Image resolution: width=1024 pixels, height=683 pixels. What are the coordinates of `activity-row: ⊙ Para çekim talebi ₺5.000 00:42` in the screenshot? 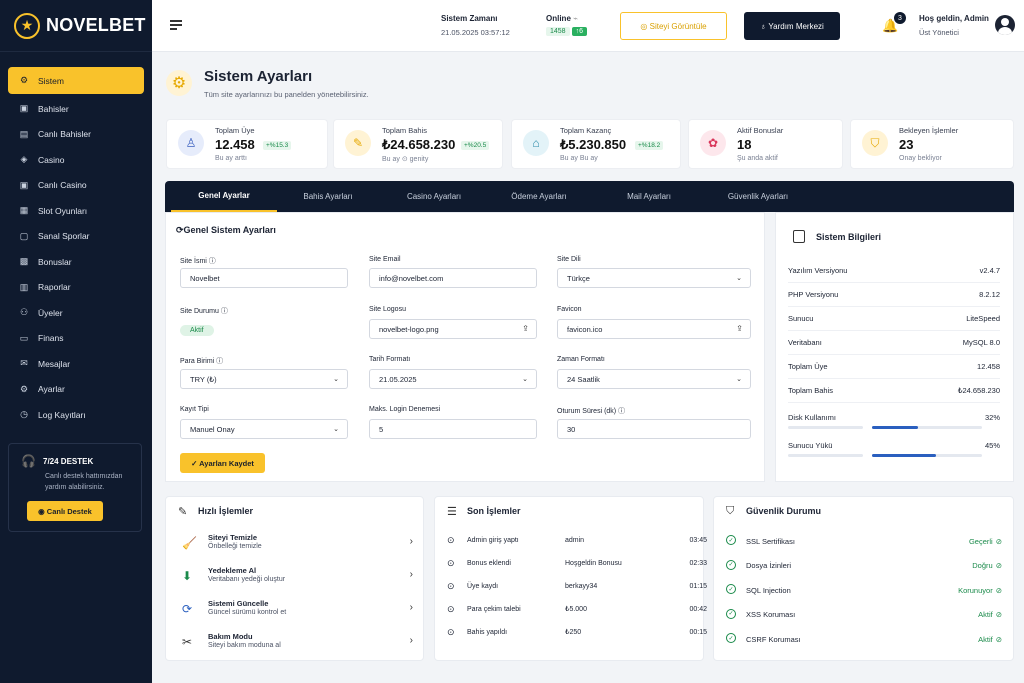 It's located at (577, 609).